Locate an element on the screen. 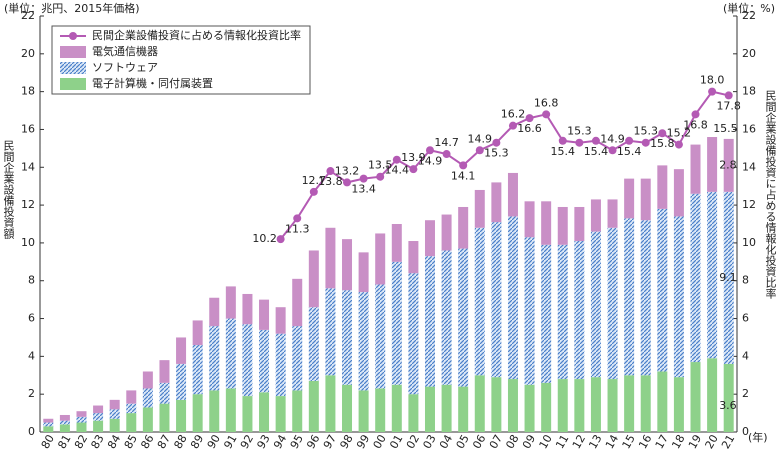  x-tick-label: 83 is located at coordinates (98, 441).